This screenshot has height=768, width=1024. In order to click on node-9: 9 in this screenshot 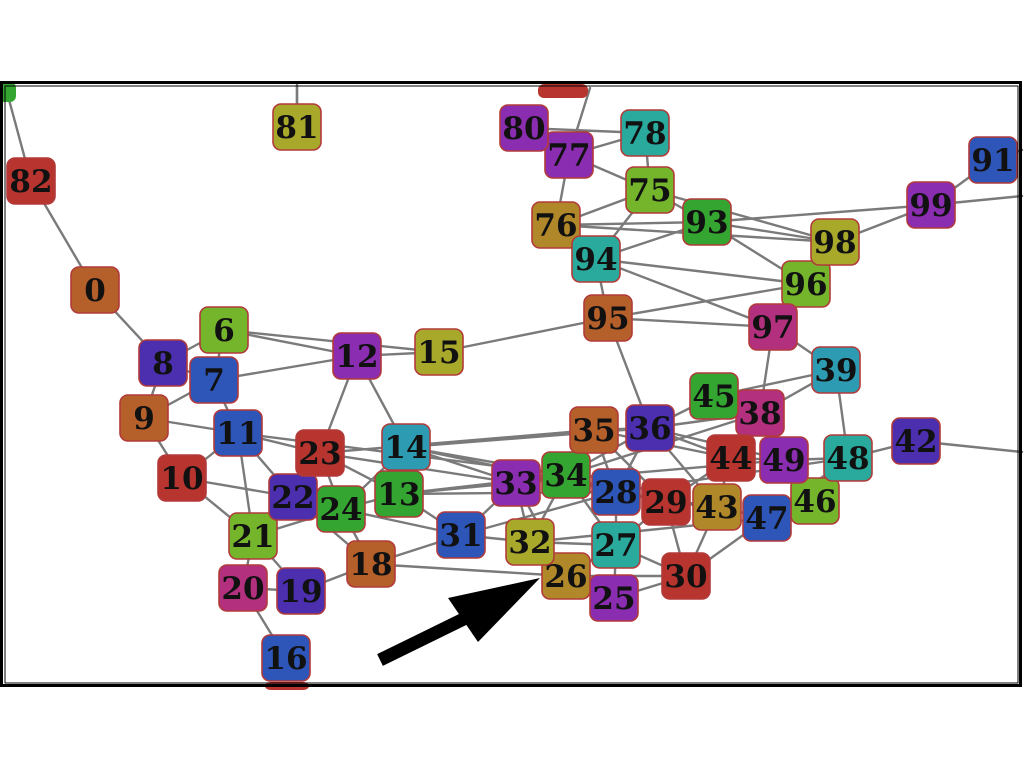, I will do `click(144, 418)`.